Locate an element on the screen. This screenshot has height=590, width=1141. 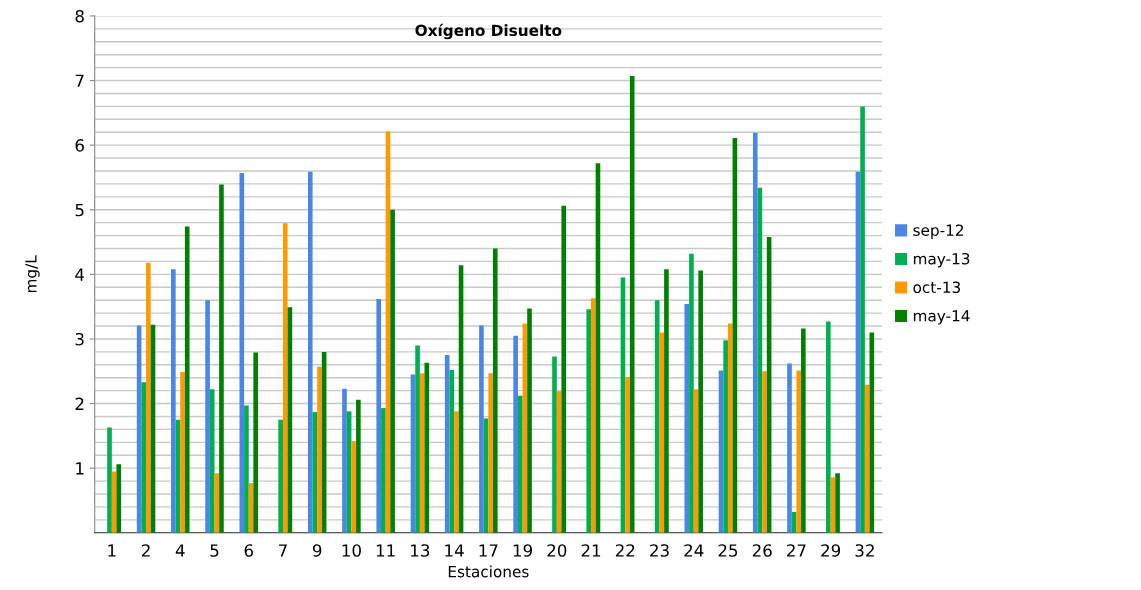
y-tick-label: 1 is located at coordinates (80, 468).